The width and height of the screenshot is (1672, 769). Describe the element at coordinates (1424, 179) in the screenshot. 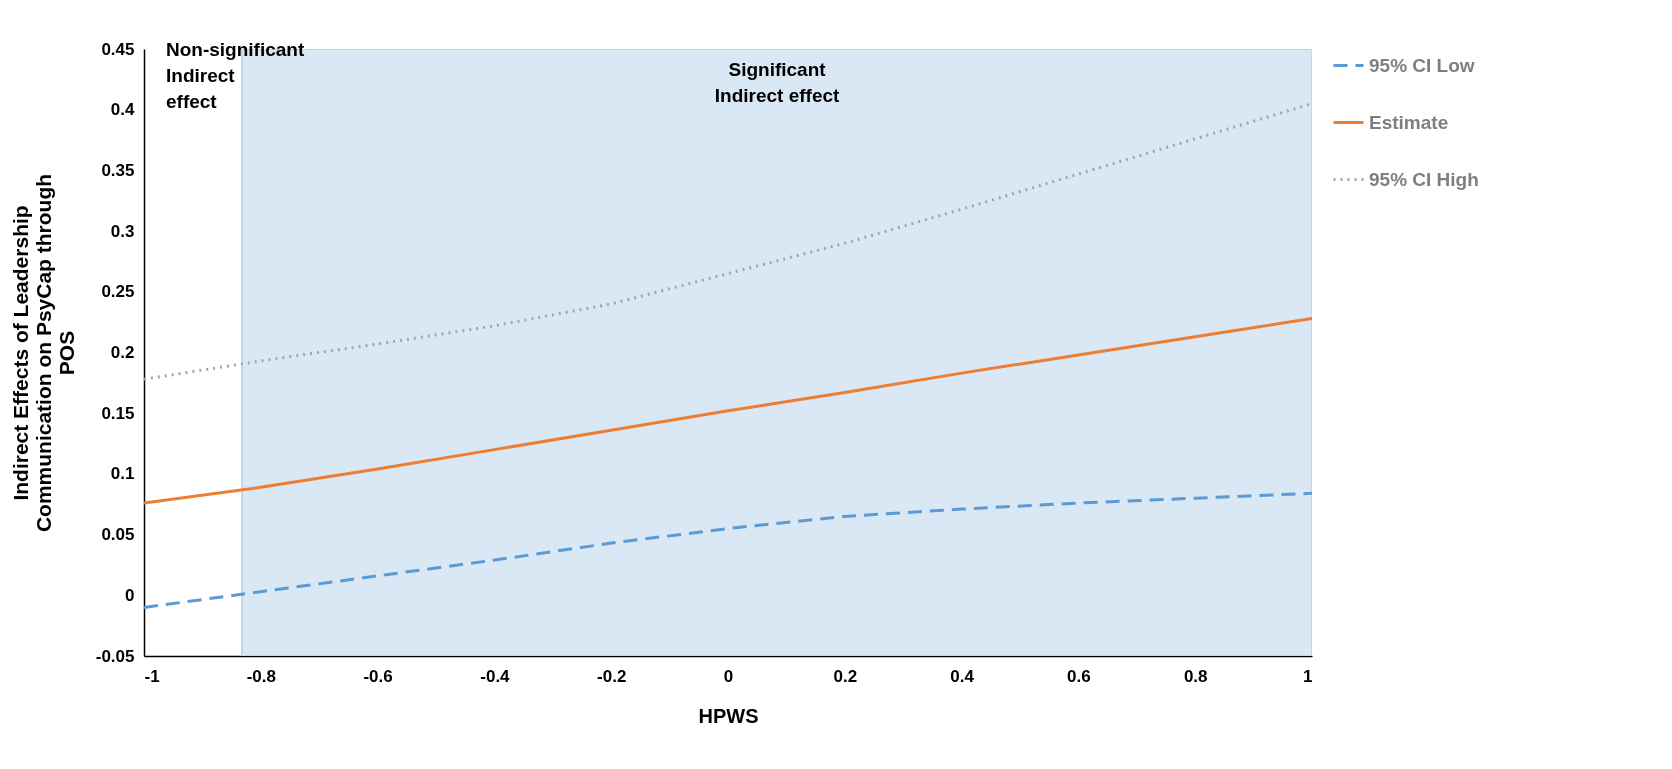

I see `legend-label: 95% CI High` at that location.